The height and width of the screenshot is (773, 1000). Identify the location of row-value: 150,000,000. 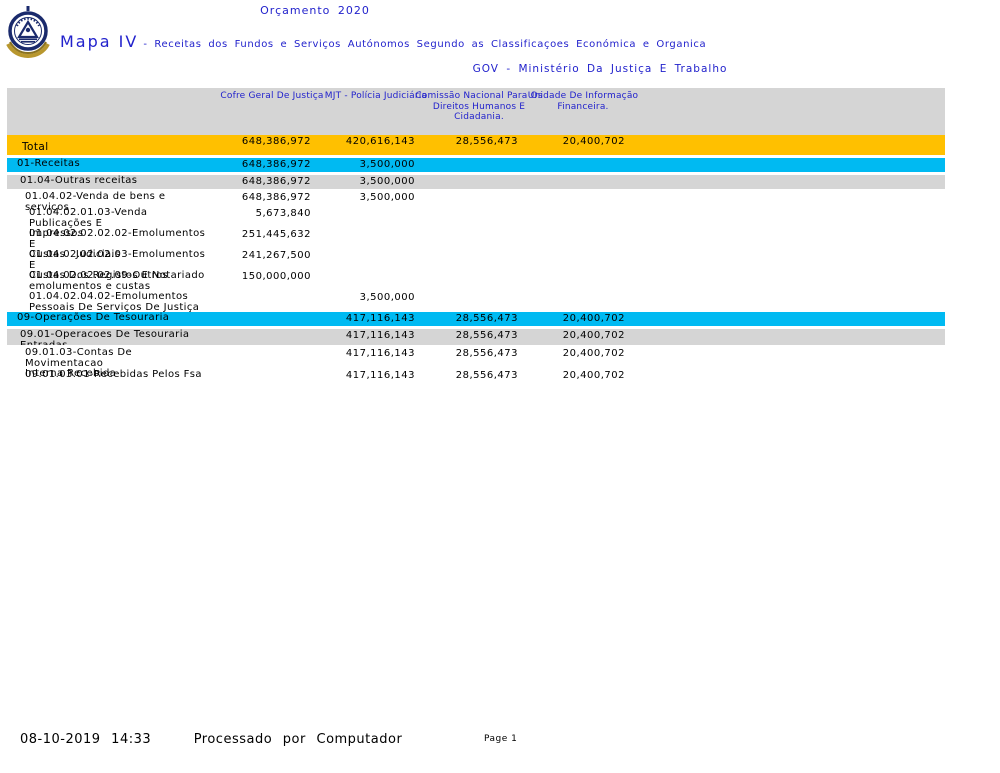
(276, 276).